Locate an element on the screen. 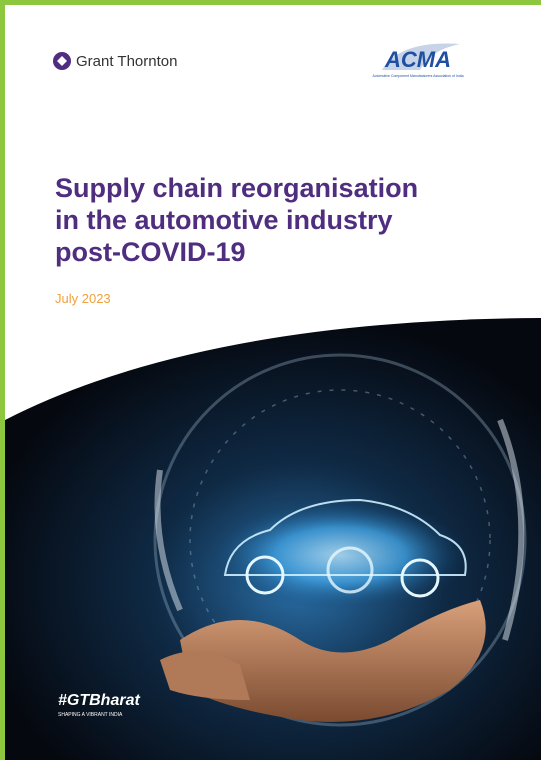 This screenshot has width=541, height=760. hands is located at coordinates (333, 661).